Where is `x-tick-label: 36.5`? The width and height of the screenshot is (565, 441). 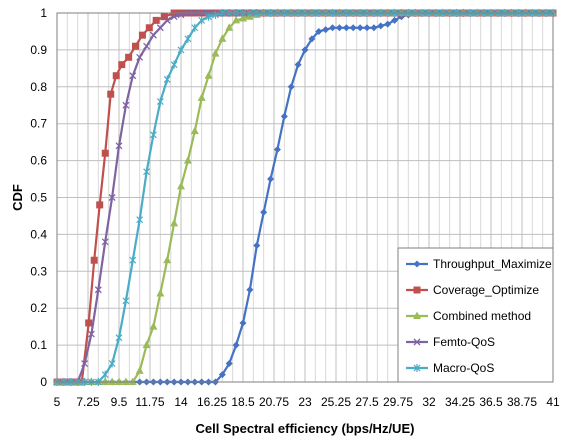
x-tick-label: 36.5 is located at coordinates (491, 402).